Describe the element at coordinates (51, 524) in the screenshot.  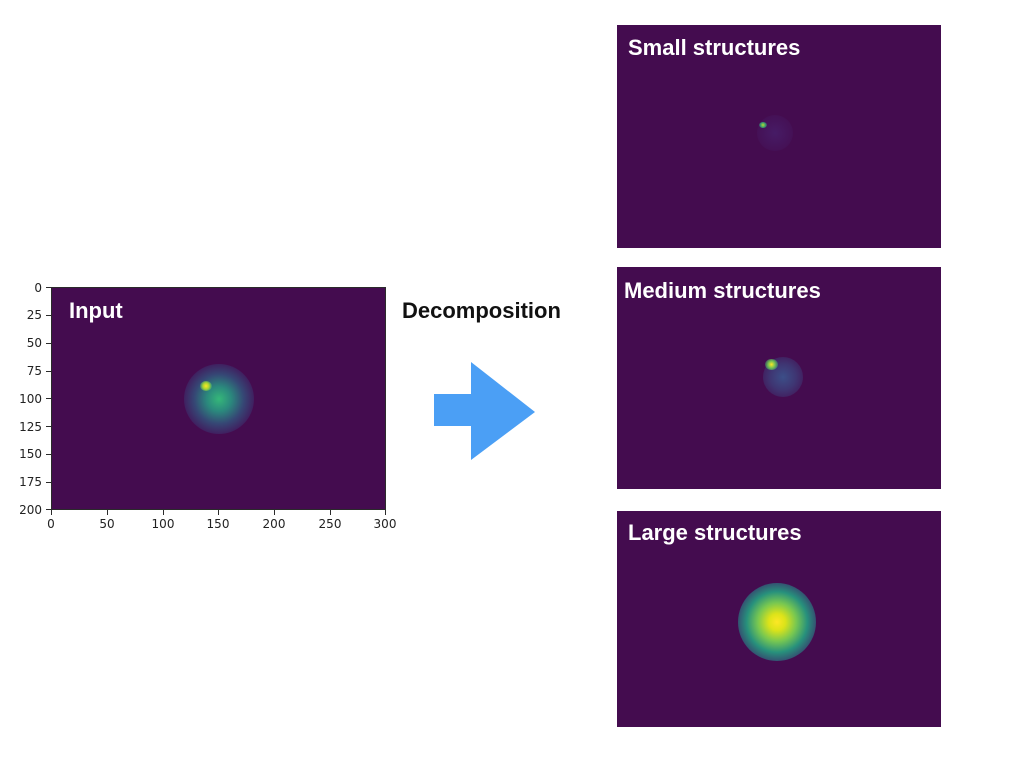
I see `x-tick-label: 0` at that location.